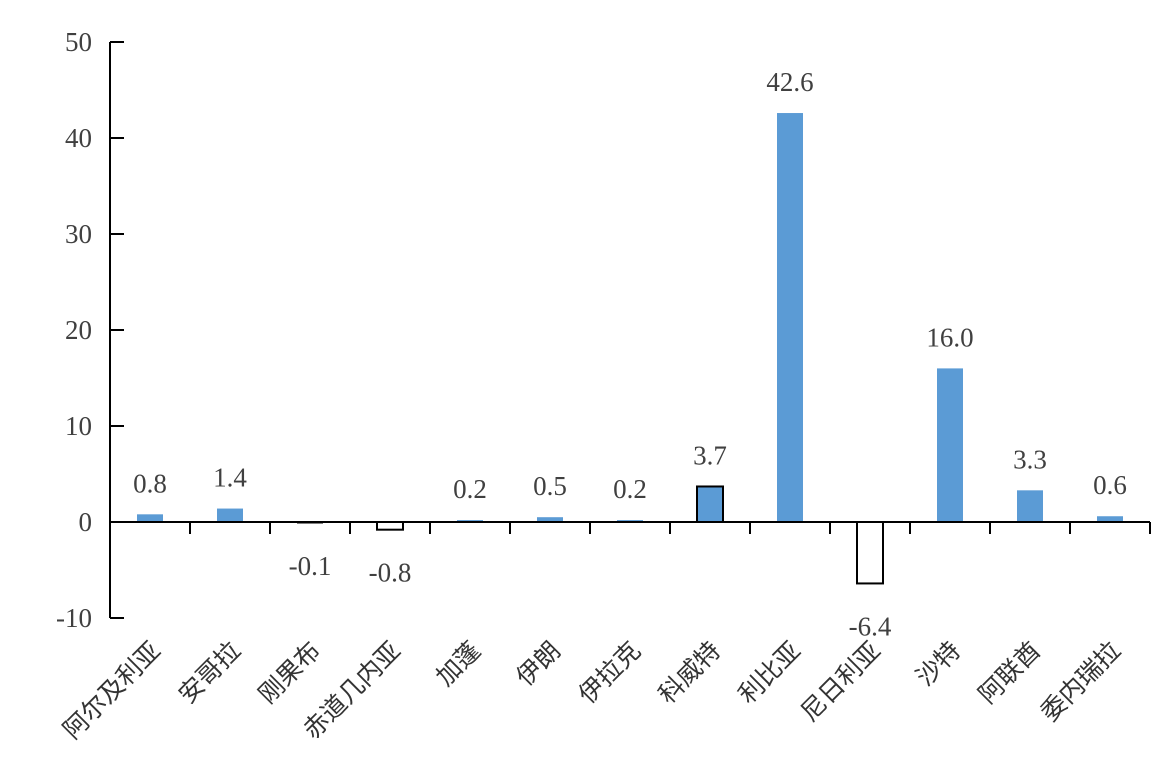  I want to click on bar-尼日利亚, so click(870, 553).